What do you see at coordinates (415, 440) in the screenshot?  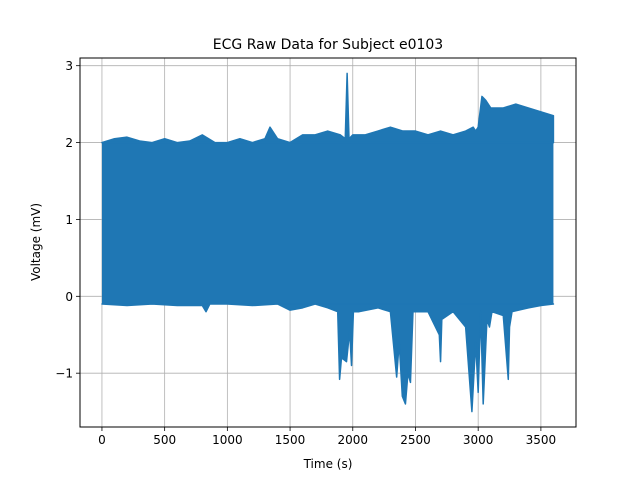 I see `x-tick-label: 2500` at bounding box center [415, 440].